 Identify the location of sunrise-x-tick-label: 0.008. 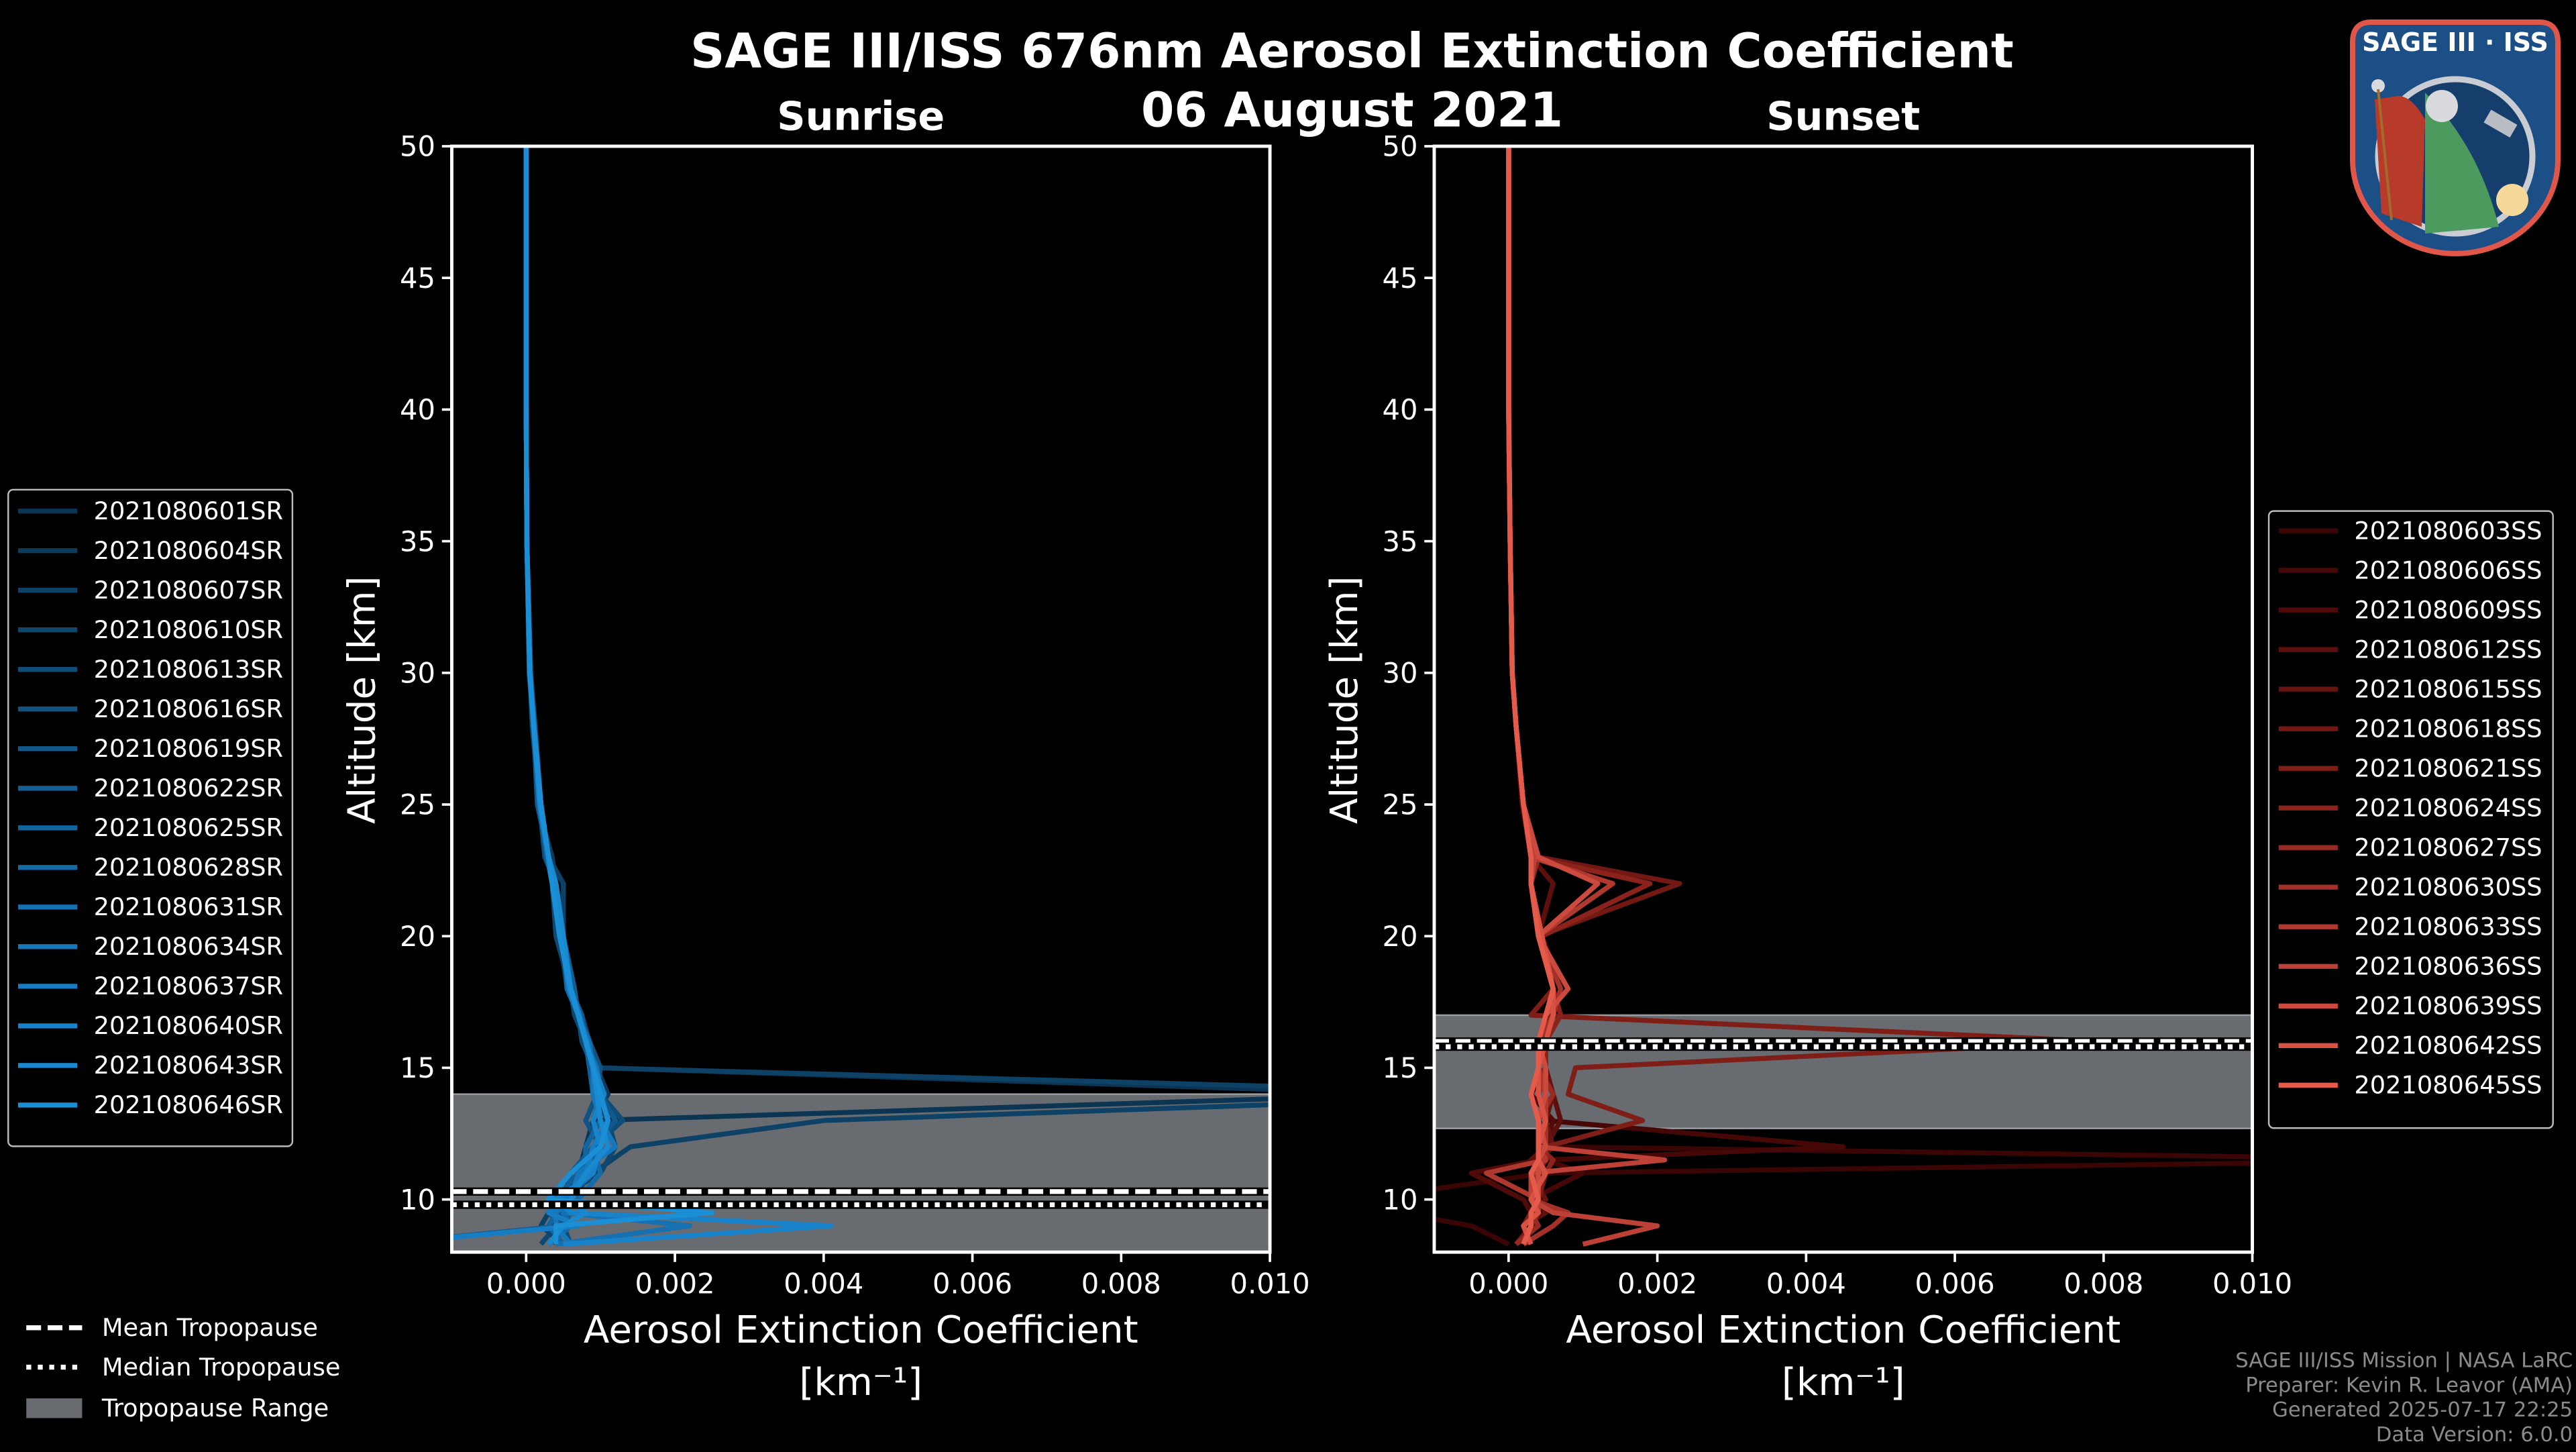
(1121, 1284).